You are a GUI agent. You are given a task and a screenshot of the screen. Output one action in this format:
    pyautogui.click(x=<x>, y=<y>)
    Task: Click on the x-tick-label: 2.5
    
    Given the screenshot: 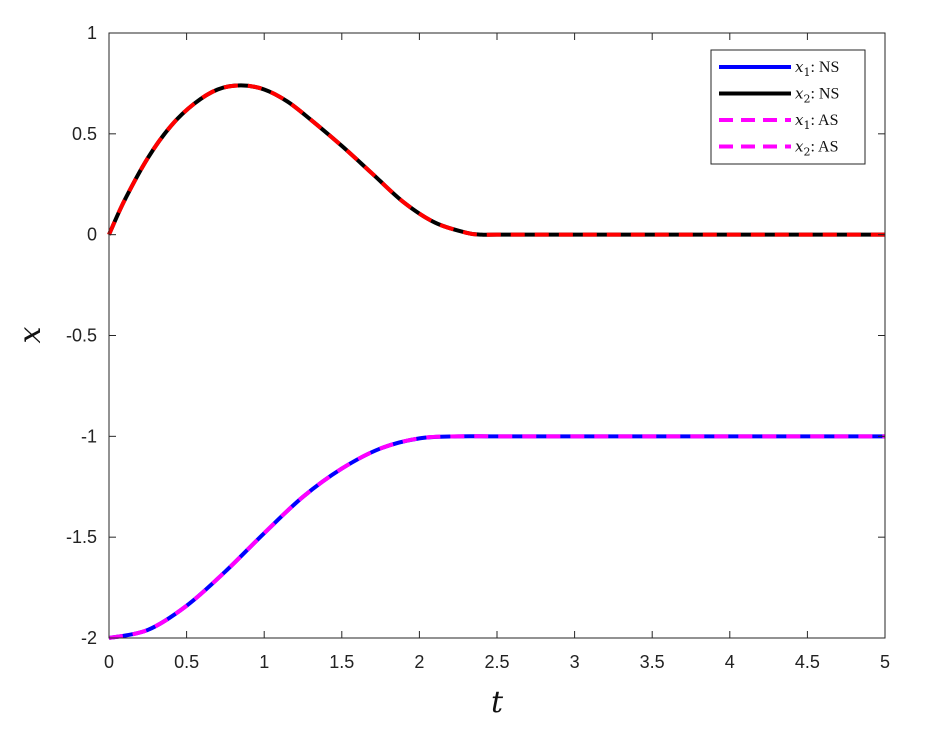 What is the action you would take?
    pyautogui.click(x=496, y=662)
    